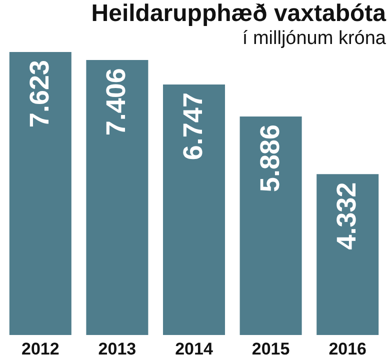  I want to click on data-label: 7.623, so click(39, 94).